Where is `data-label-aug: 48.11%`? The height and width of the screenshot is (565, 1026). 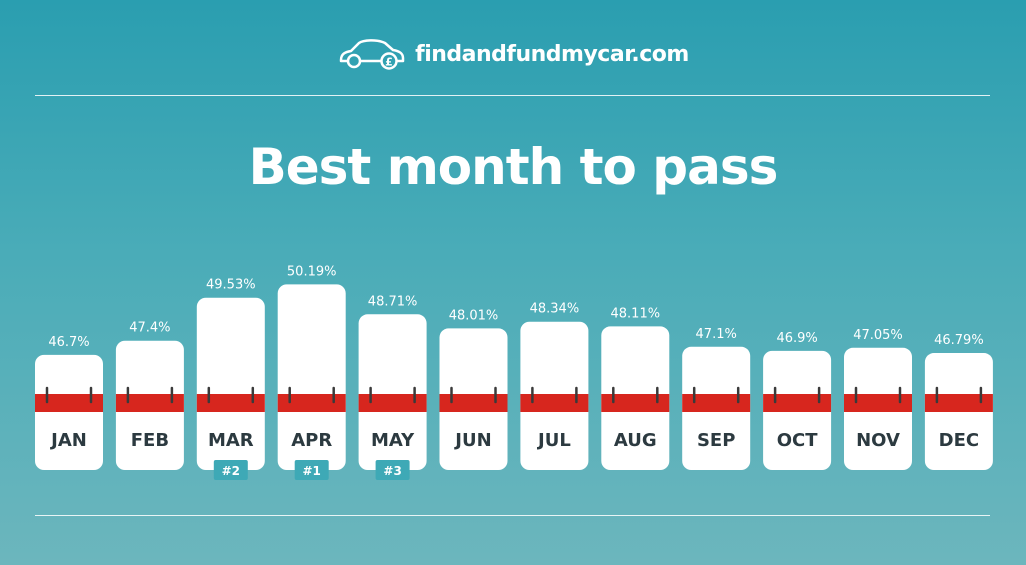 data-label-aug: 48.11% is located at coordinates (636, 313).